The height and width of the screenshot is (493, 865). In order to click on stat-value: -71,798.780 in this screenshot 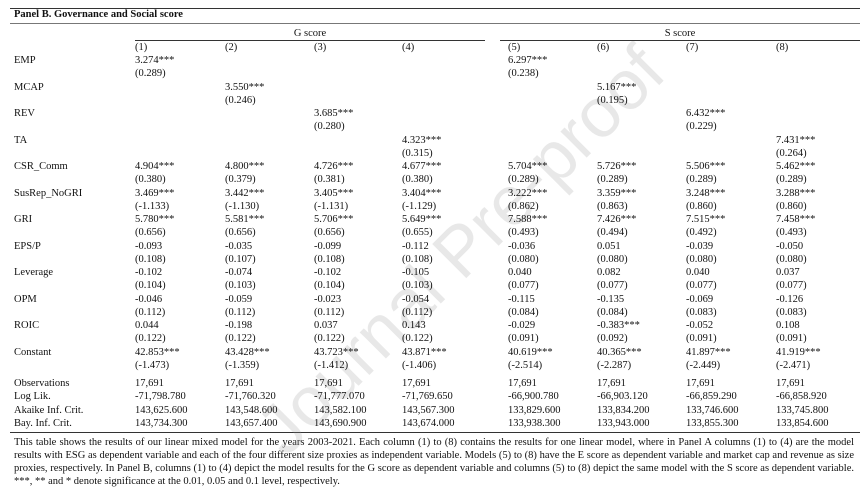, I will do `click(160, 397)`.